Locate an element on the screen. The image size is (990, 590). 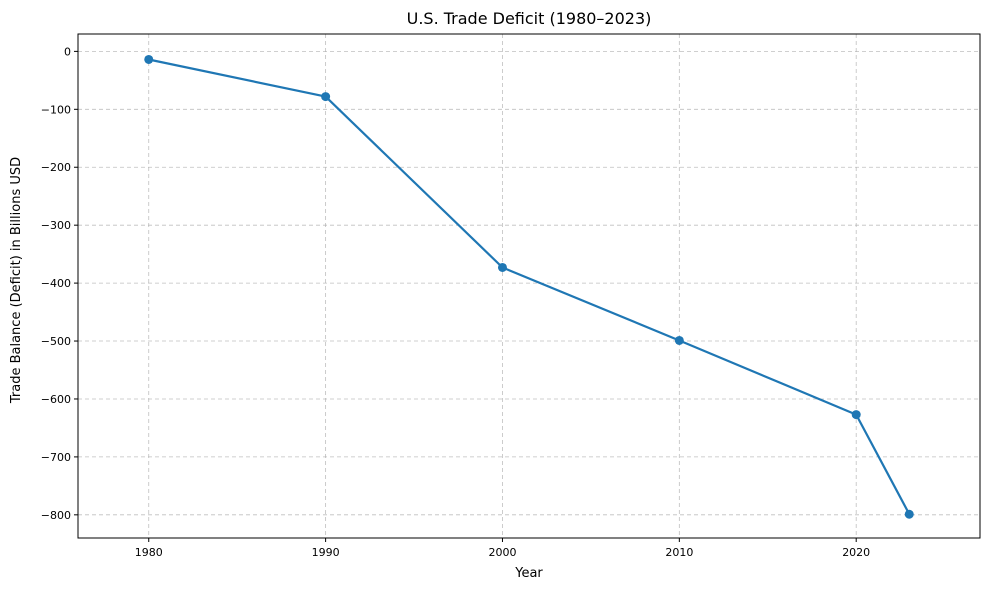
y-axis: 0 −100 −200 −300 −400 −500 −600 −700 −800 is located at coordinates (59, 283).